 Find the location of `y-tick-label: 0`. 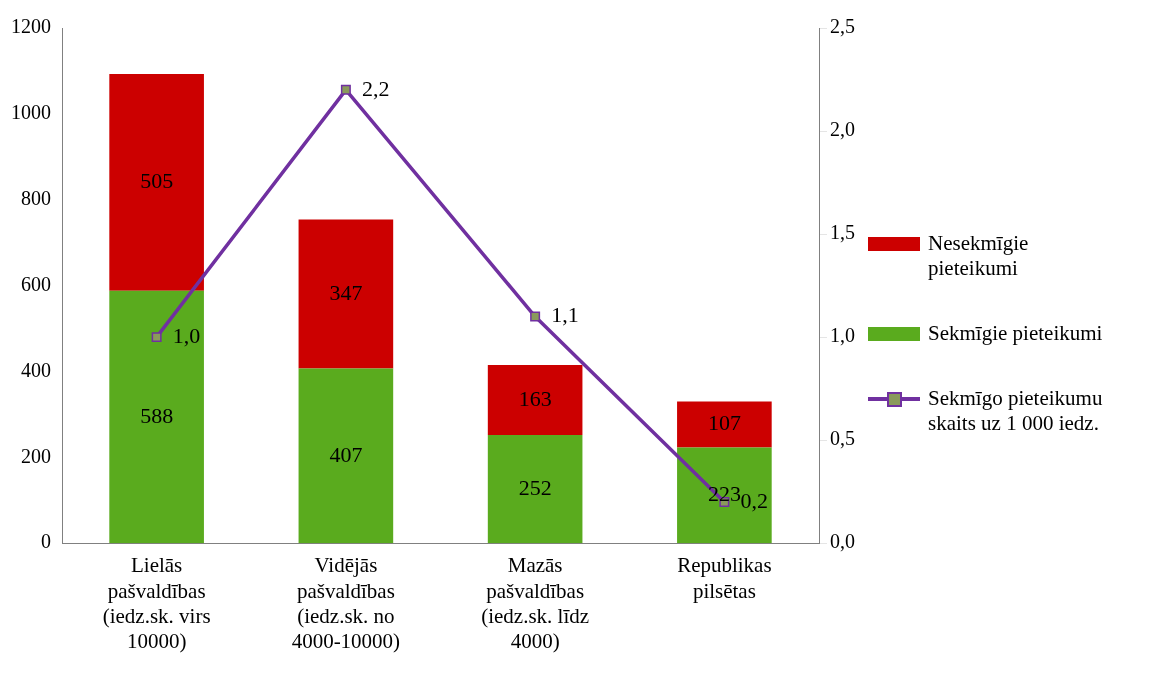

y-tick-label: 0 is located at coordinates (46, 541).